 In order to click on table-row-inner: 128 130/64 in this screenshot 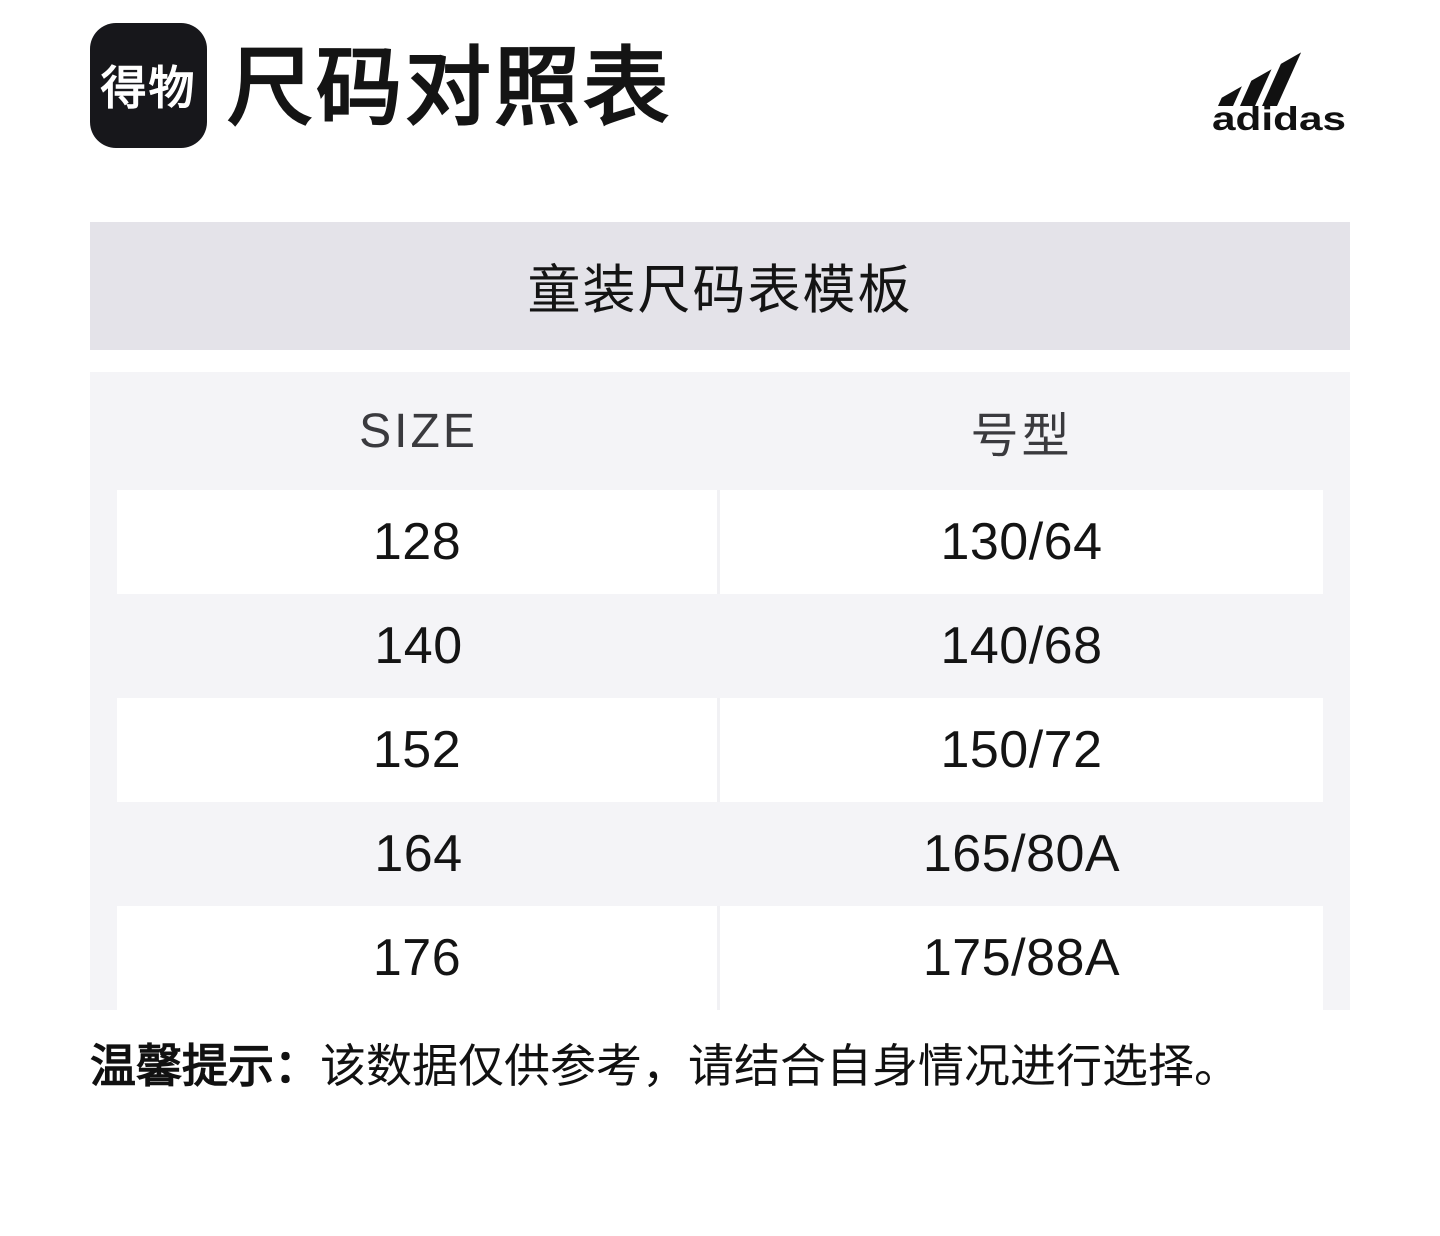, I will do `click(720, 542)`.